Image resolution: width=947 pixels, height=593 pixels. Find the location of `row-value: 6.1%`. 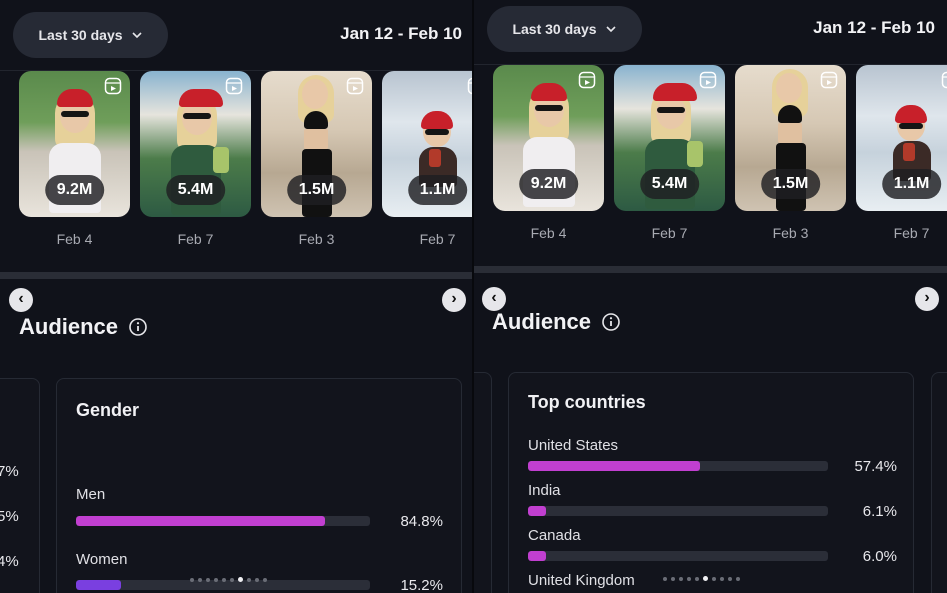

row-value: 6.1% is located at coordinates (879, 511).